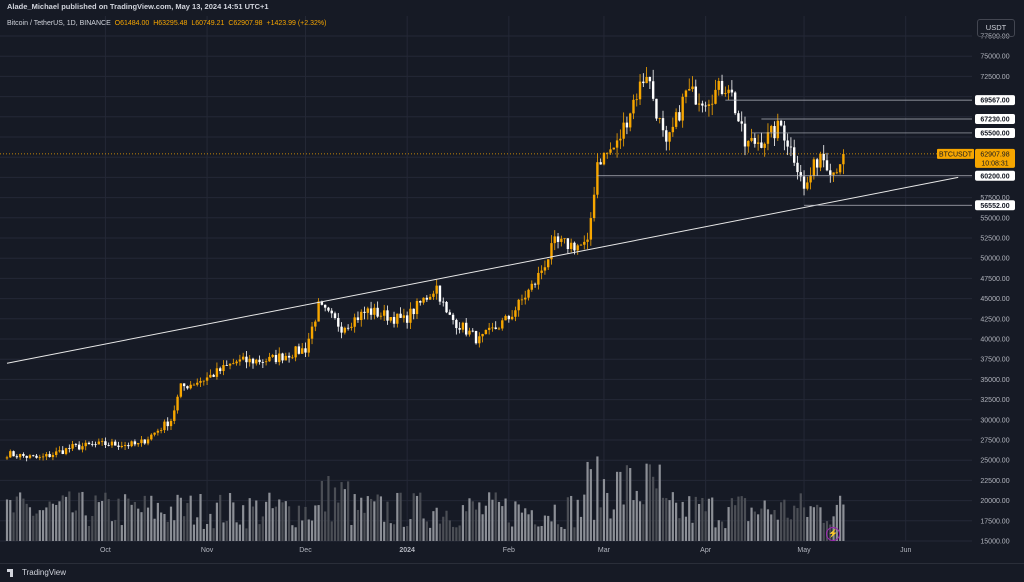 Image resolution: width=1024 pixels, height=582 pixels. I want to click on x-axis-tick-label: Feb, so click(509, 550).